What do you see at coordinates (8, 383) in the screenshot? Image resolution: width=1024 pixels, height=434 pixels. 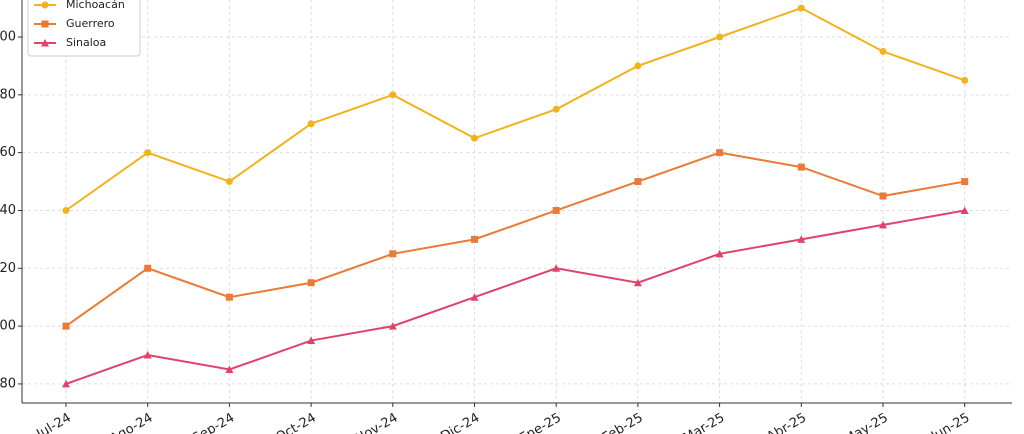 I see `y-tick-label: 80` at bounding box center [8, 383].